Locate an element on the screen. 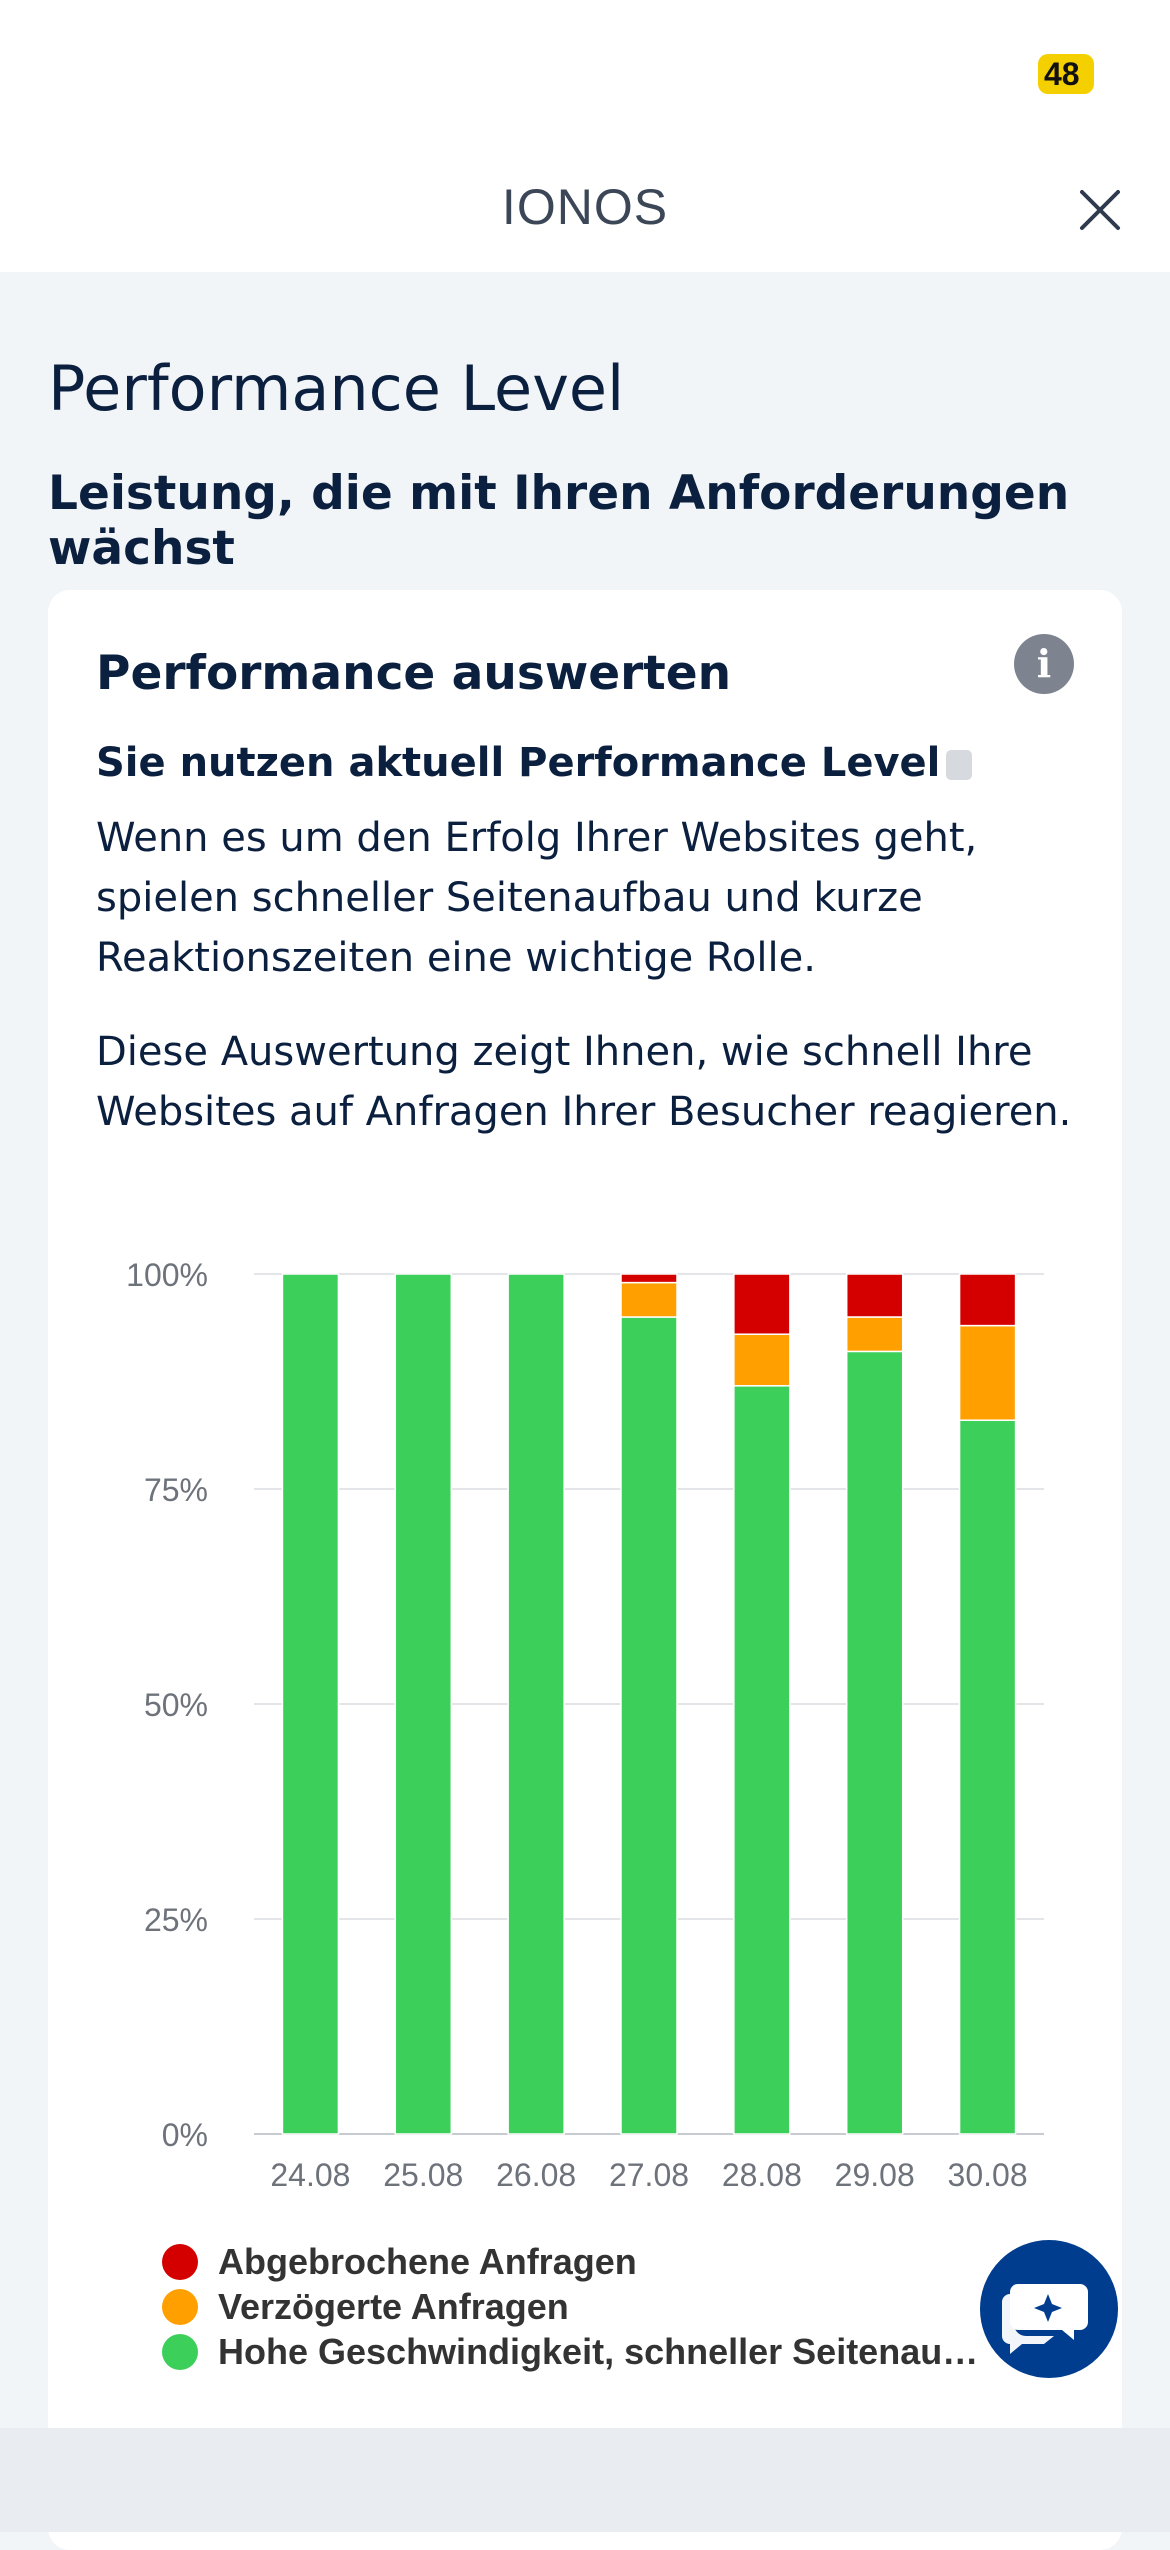 This screenshot has height=2550, width=1170. close-button is located at coordinates (1100, 210).